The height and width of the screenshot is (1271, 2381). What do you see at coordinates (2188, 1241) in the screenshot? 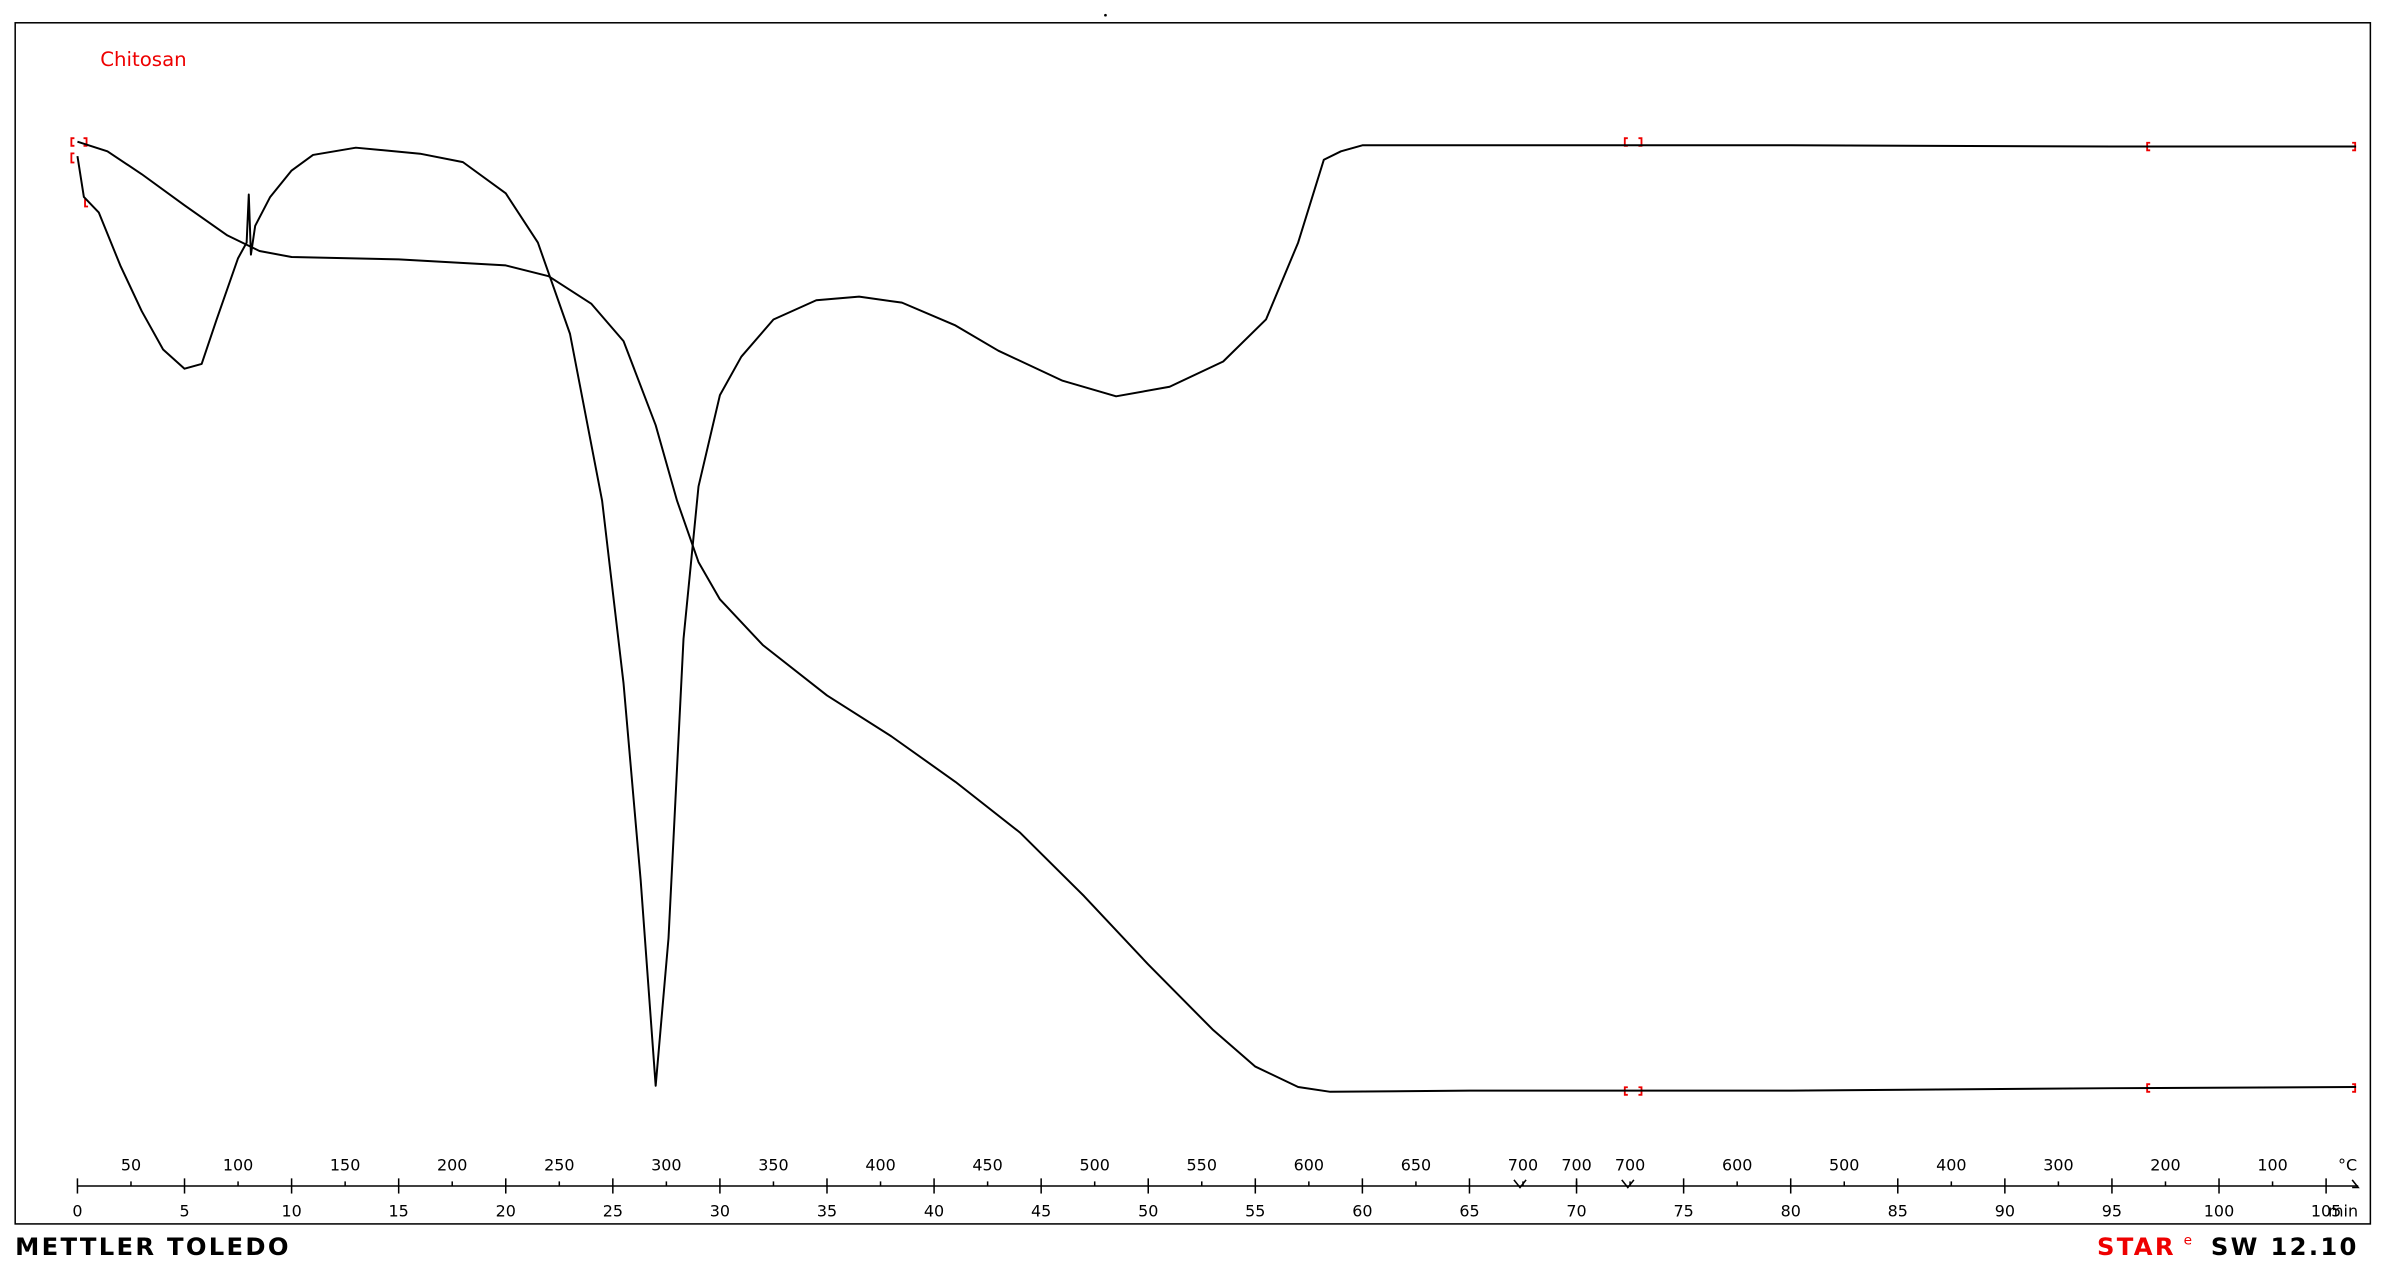
I see `software-mark: e` at bounding box center [2188, 1241].